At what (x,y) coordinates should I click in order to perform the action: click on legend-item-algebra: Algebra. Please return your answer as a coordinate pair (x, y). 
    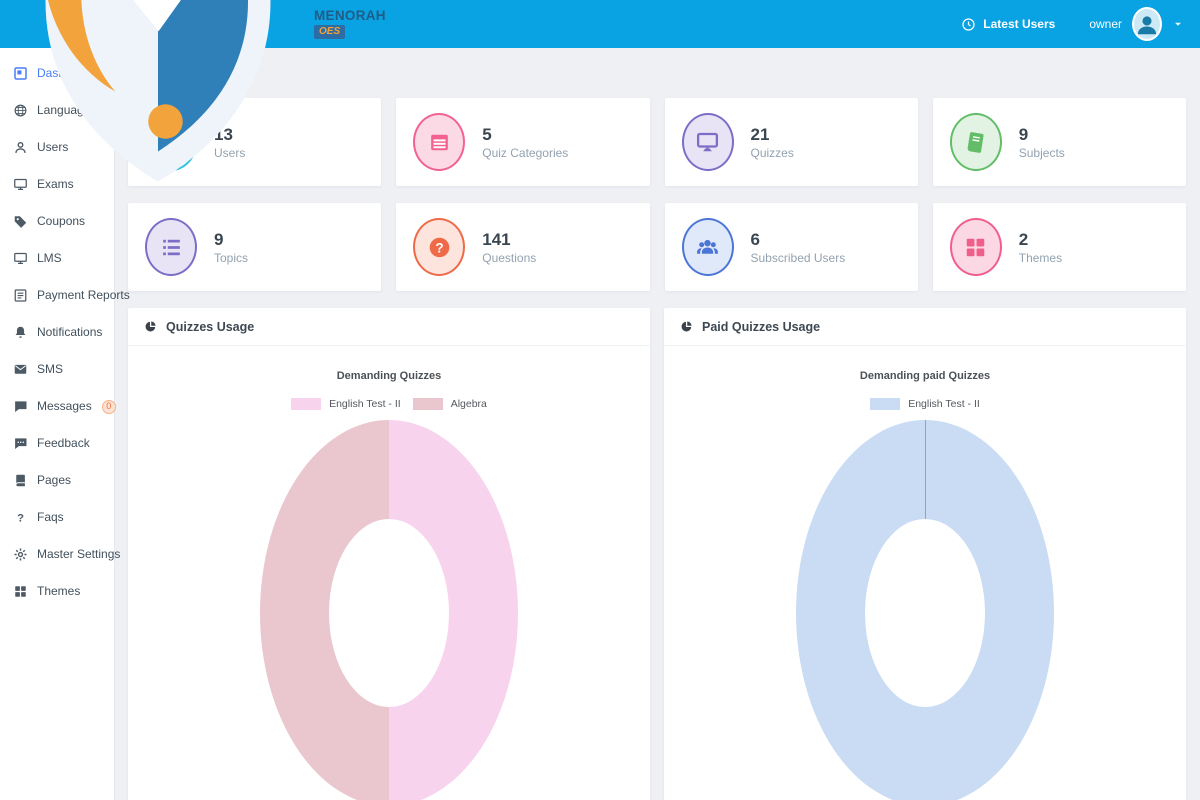
    Looking at the image, I should click on (449, 404).